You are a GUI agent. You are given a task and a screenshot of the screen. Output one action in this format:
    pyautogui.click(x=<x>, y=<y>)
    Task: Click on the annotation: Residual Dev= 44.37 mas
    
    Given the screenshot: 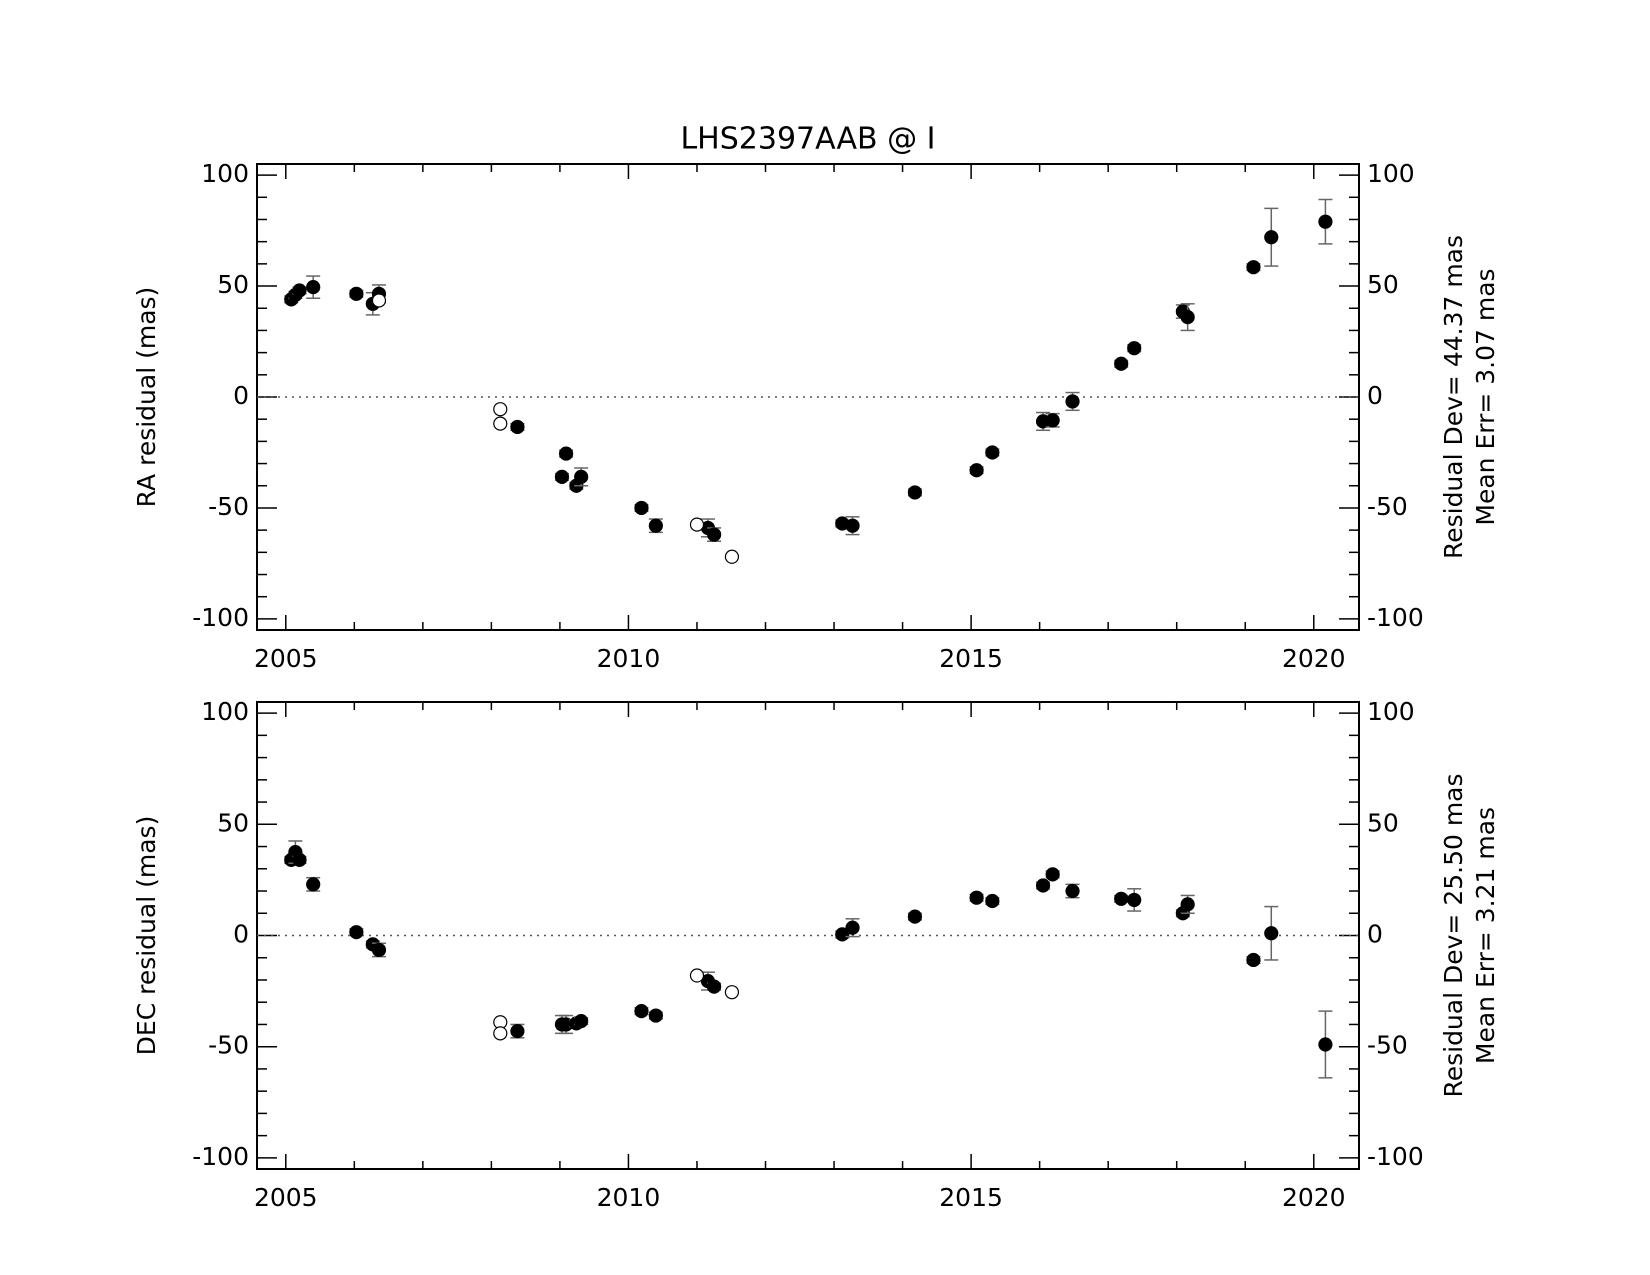 What is the action you would take?
    pyautogui.click(x=1453, y=397)
    